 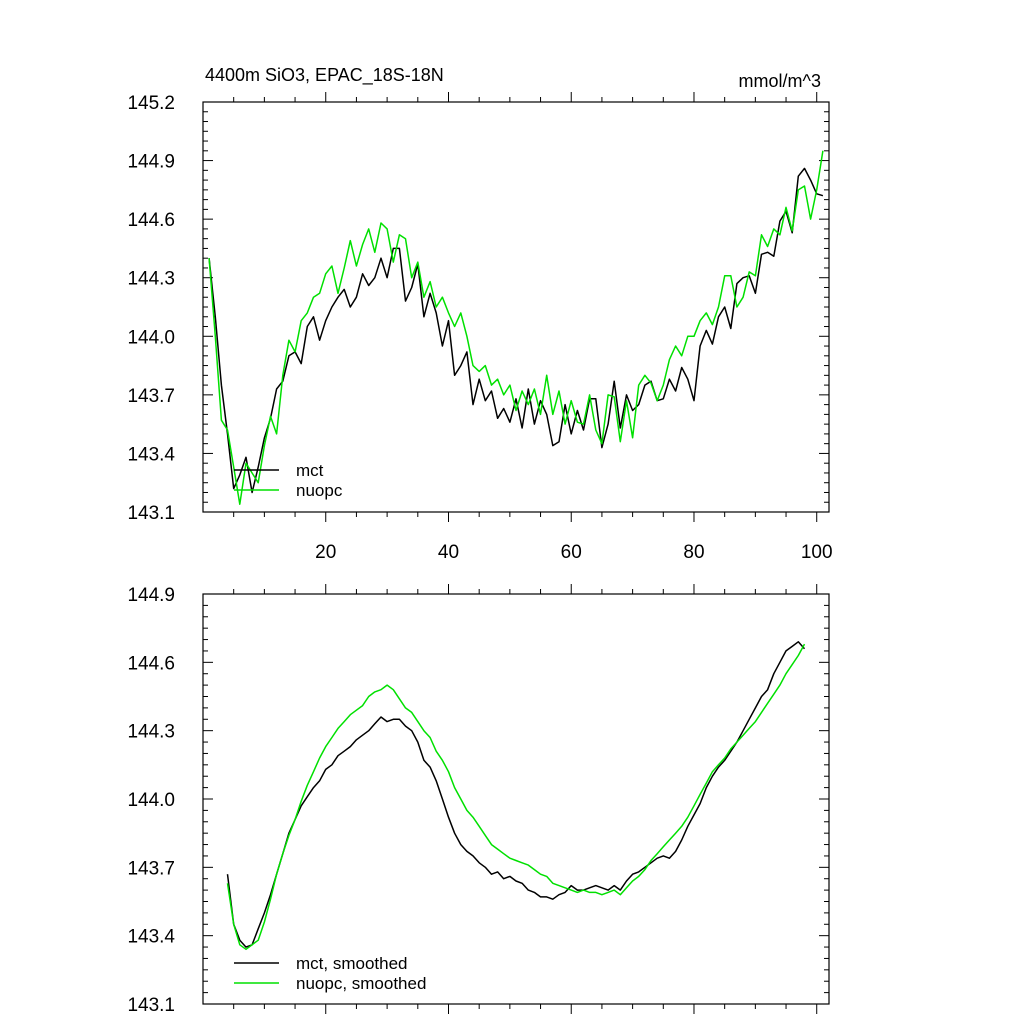 I want to click on legend-label: nuopc, smoothed, so click(x=361, y=983).